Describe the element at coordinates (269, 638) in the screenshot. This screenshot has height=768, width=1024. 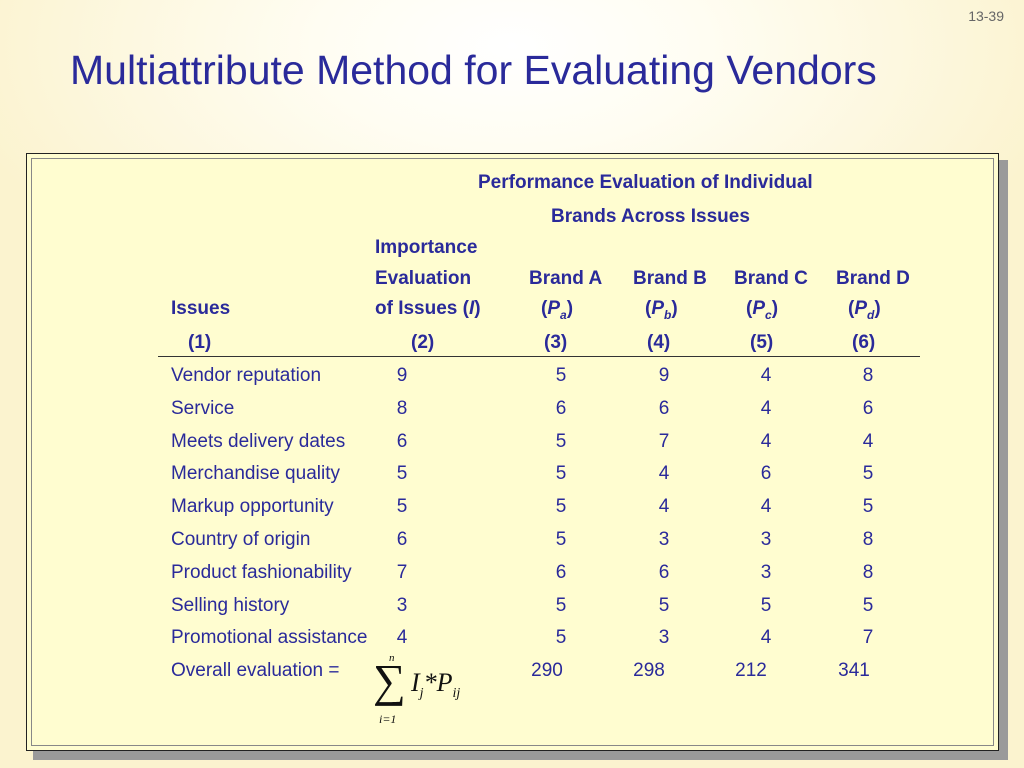
I see `issue-name: Promotional assistance` at that location.